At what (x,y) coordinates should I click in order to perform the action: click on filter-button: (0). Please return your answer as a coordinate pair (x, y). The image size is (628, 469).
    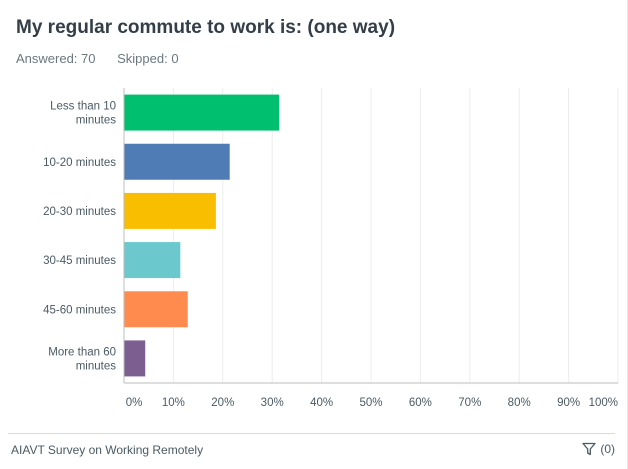
    Looking at the image, I should click on (598, 449).